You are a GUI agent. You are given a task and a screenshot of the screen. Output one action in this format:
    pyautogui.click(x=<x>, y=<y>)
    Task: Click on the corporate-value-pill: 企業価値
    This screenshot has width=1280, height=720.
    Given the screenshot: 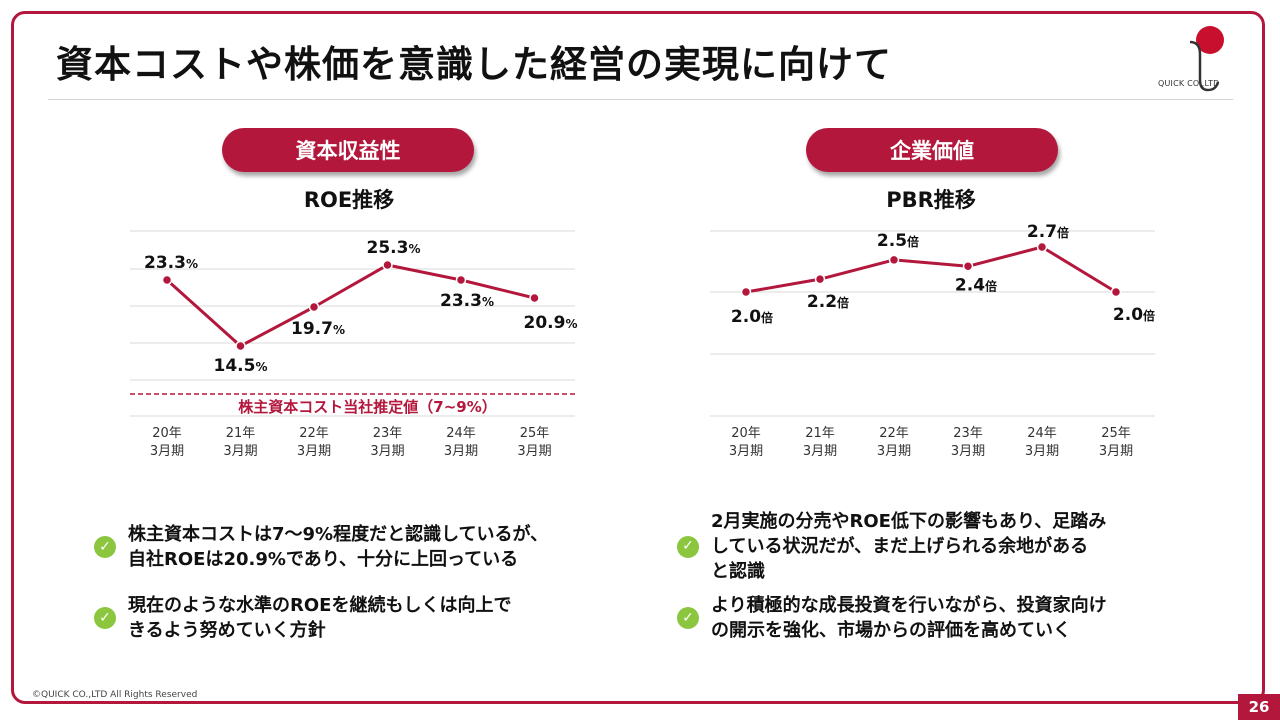 What is the action you would take?
    pyautogui.click(x=932, y=150)
    